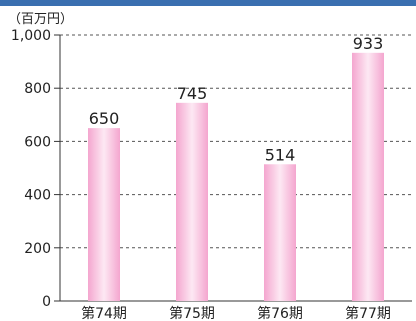 The width and height of the screenshot is (416, 321). What do you see at coordinates (37, 196) in the screenshot?
I see `y-tick-label: 400` at bounding box center [37, 196].